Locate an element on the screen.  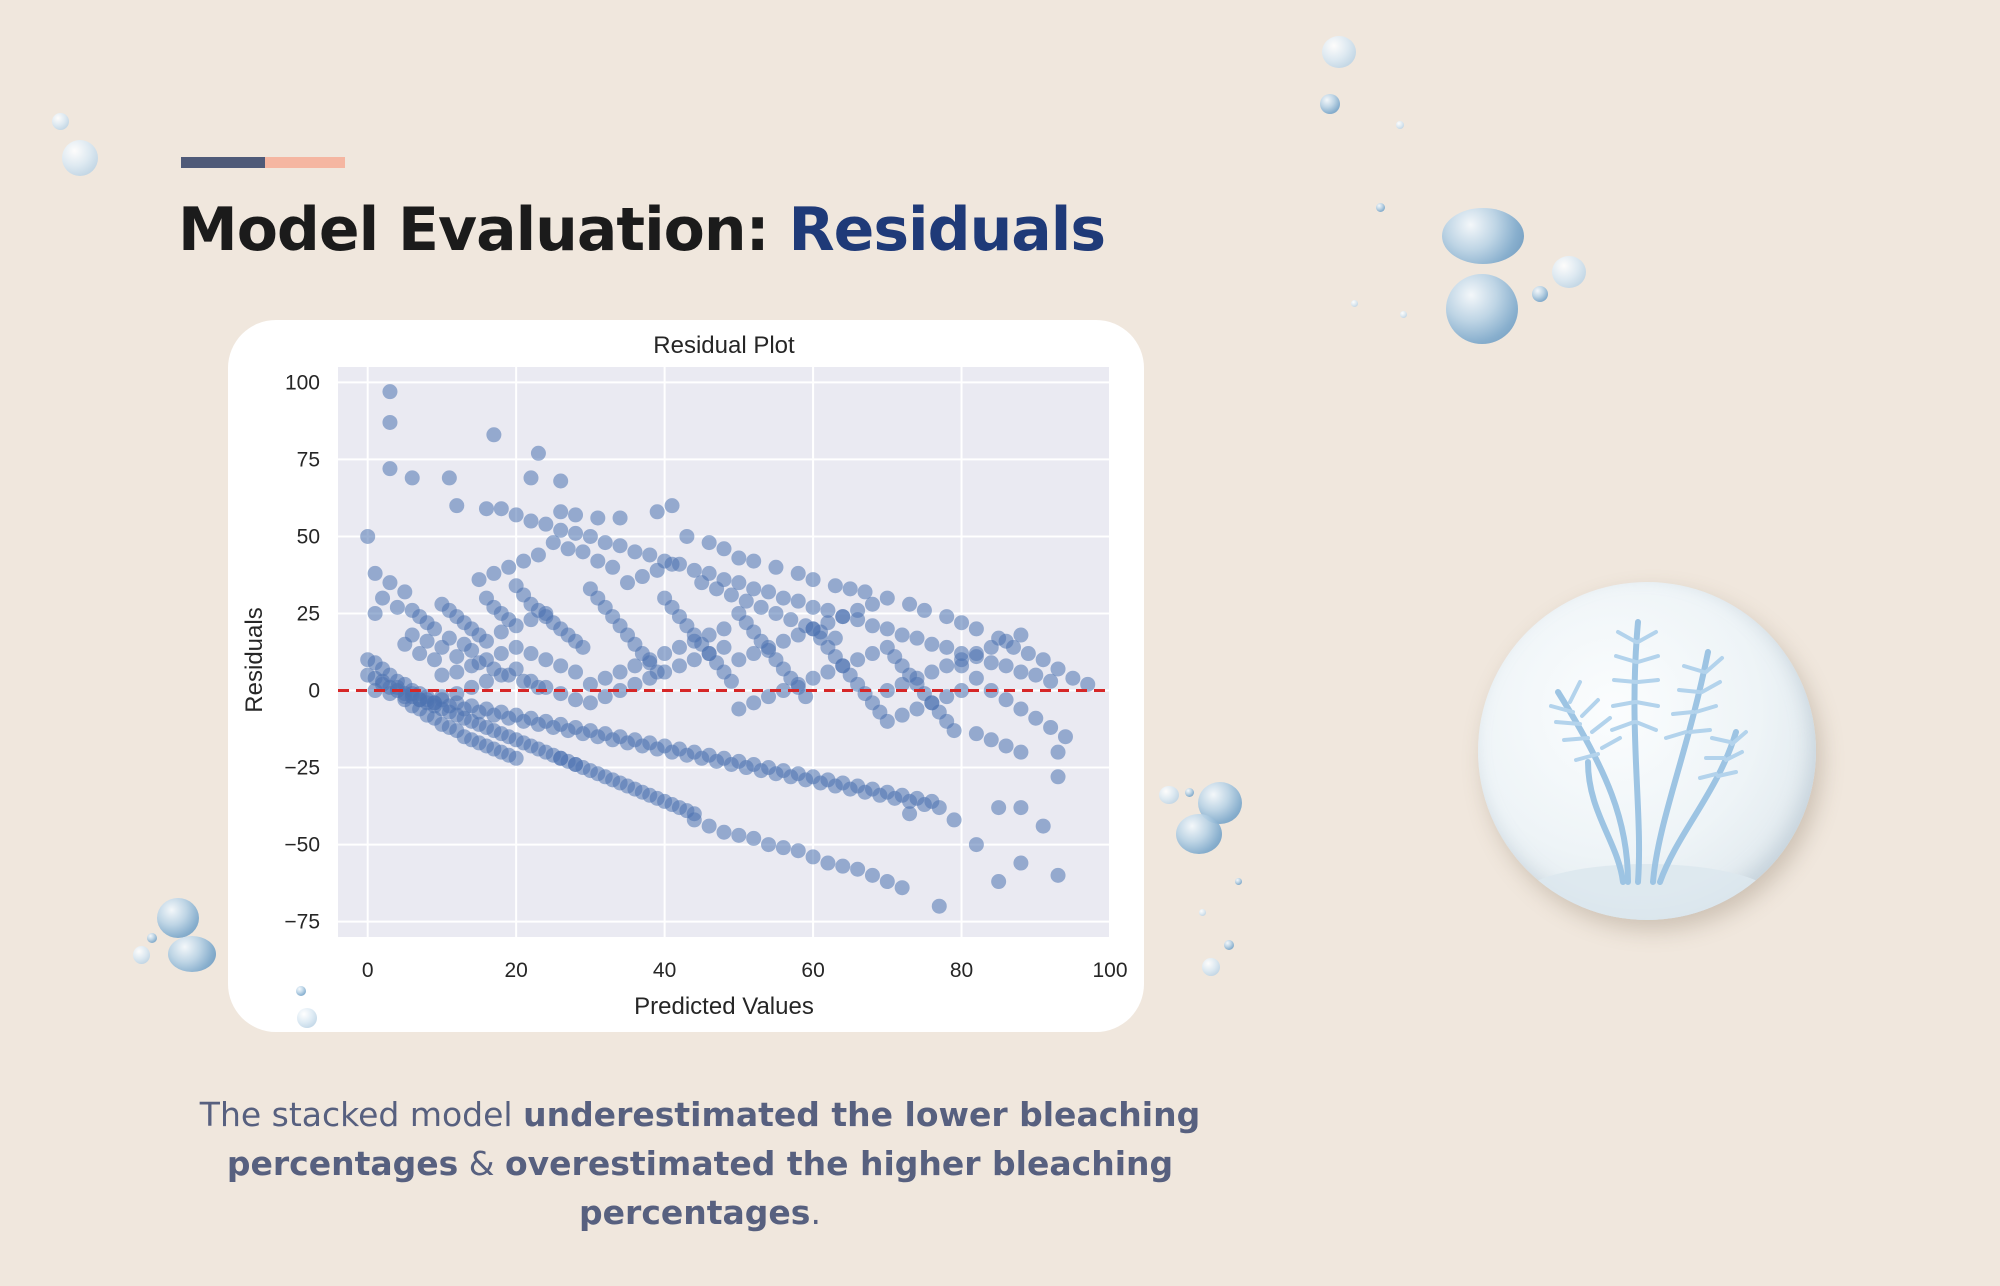
x-tick-label: 20 is located at coordinates (515, 970).